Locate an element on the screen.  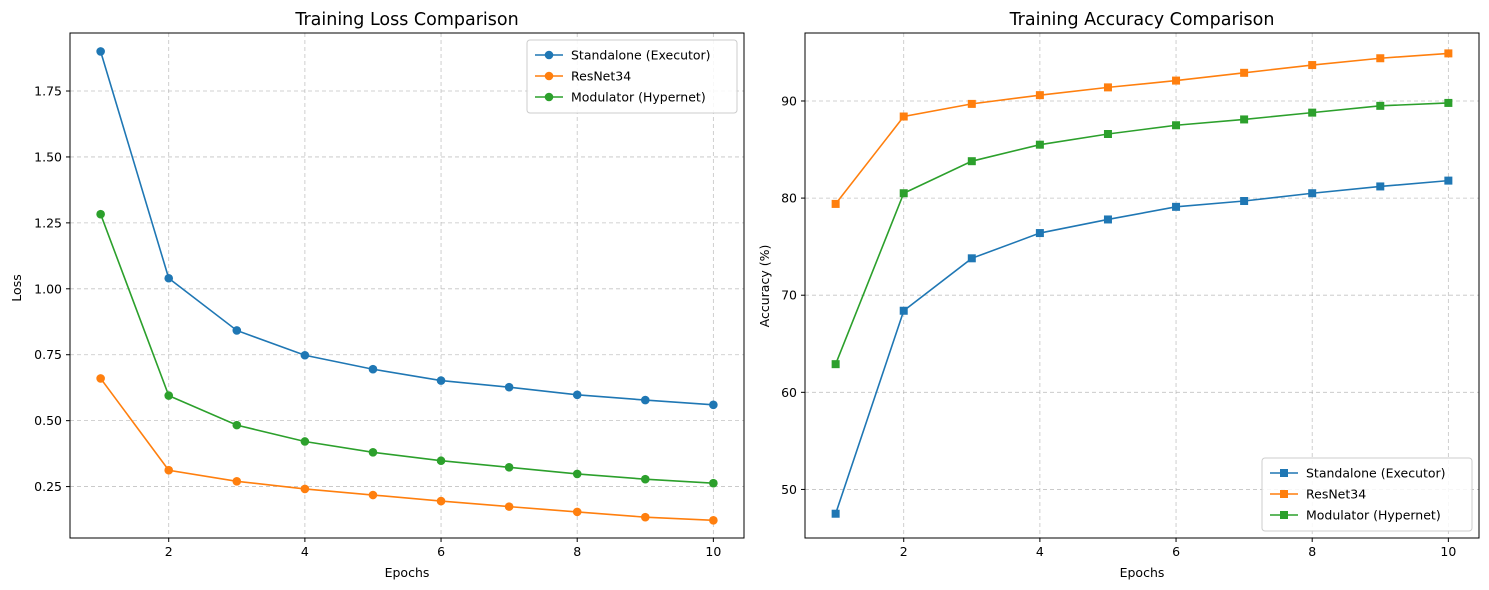
y-tick-label: 0.75 is located at coordinates (48, 354).